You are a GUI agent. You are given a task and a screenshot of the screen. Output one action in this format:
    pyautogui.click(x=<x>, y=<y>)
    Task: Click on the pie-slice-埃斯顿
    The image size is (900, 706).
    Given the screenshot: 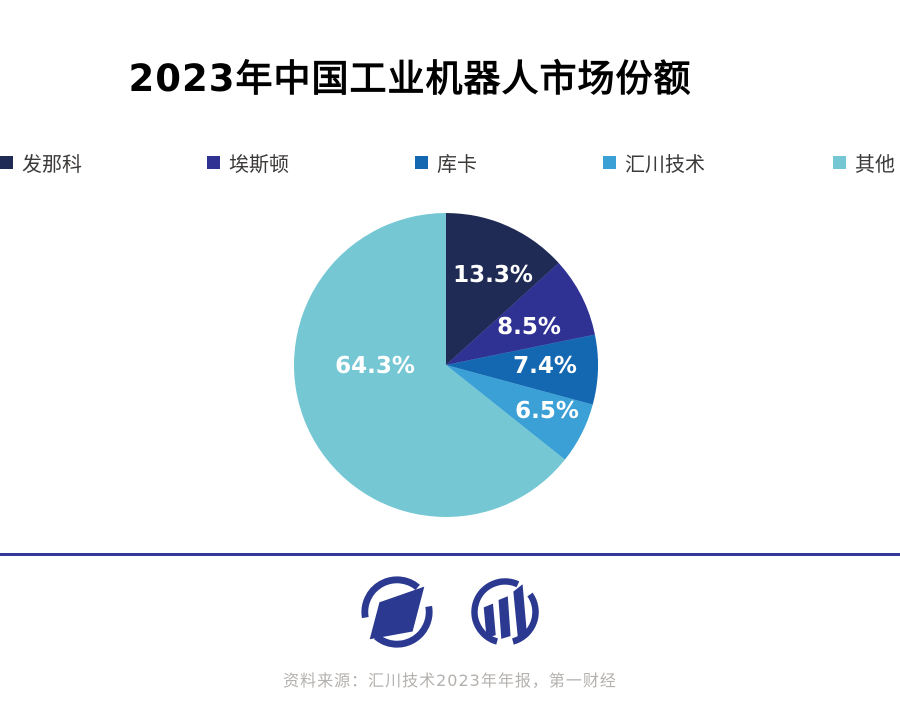 What is the action you would take?
    pyautogui.click(x=520, y=314)
    